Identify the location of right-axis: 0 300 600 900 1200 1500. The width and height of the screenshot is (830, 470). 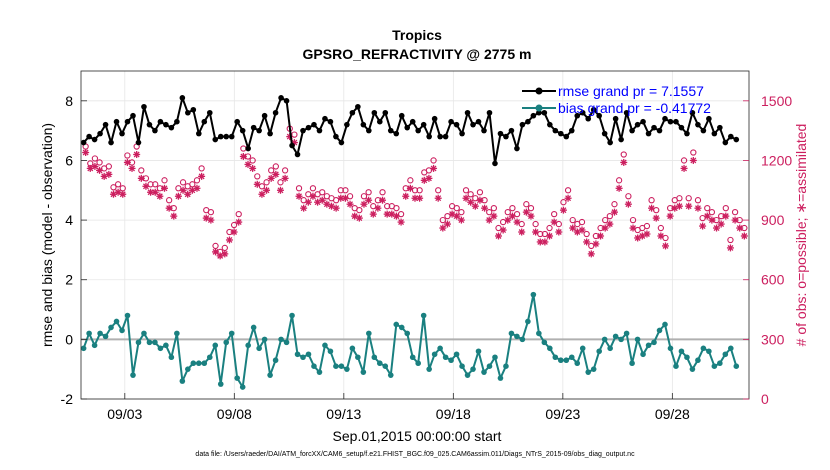
(767, 250).